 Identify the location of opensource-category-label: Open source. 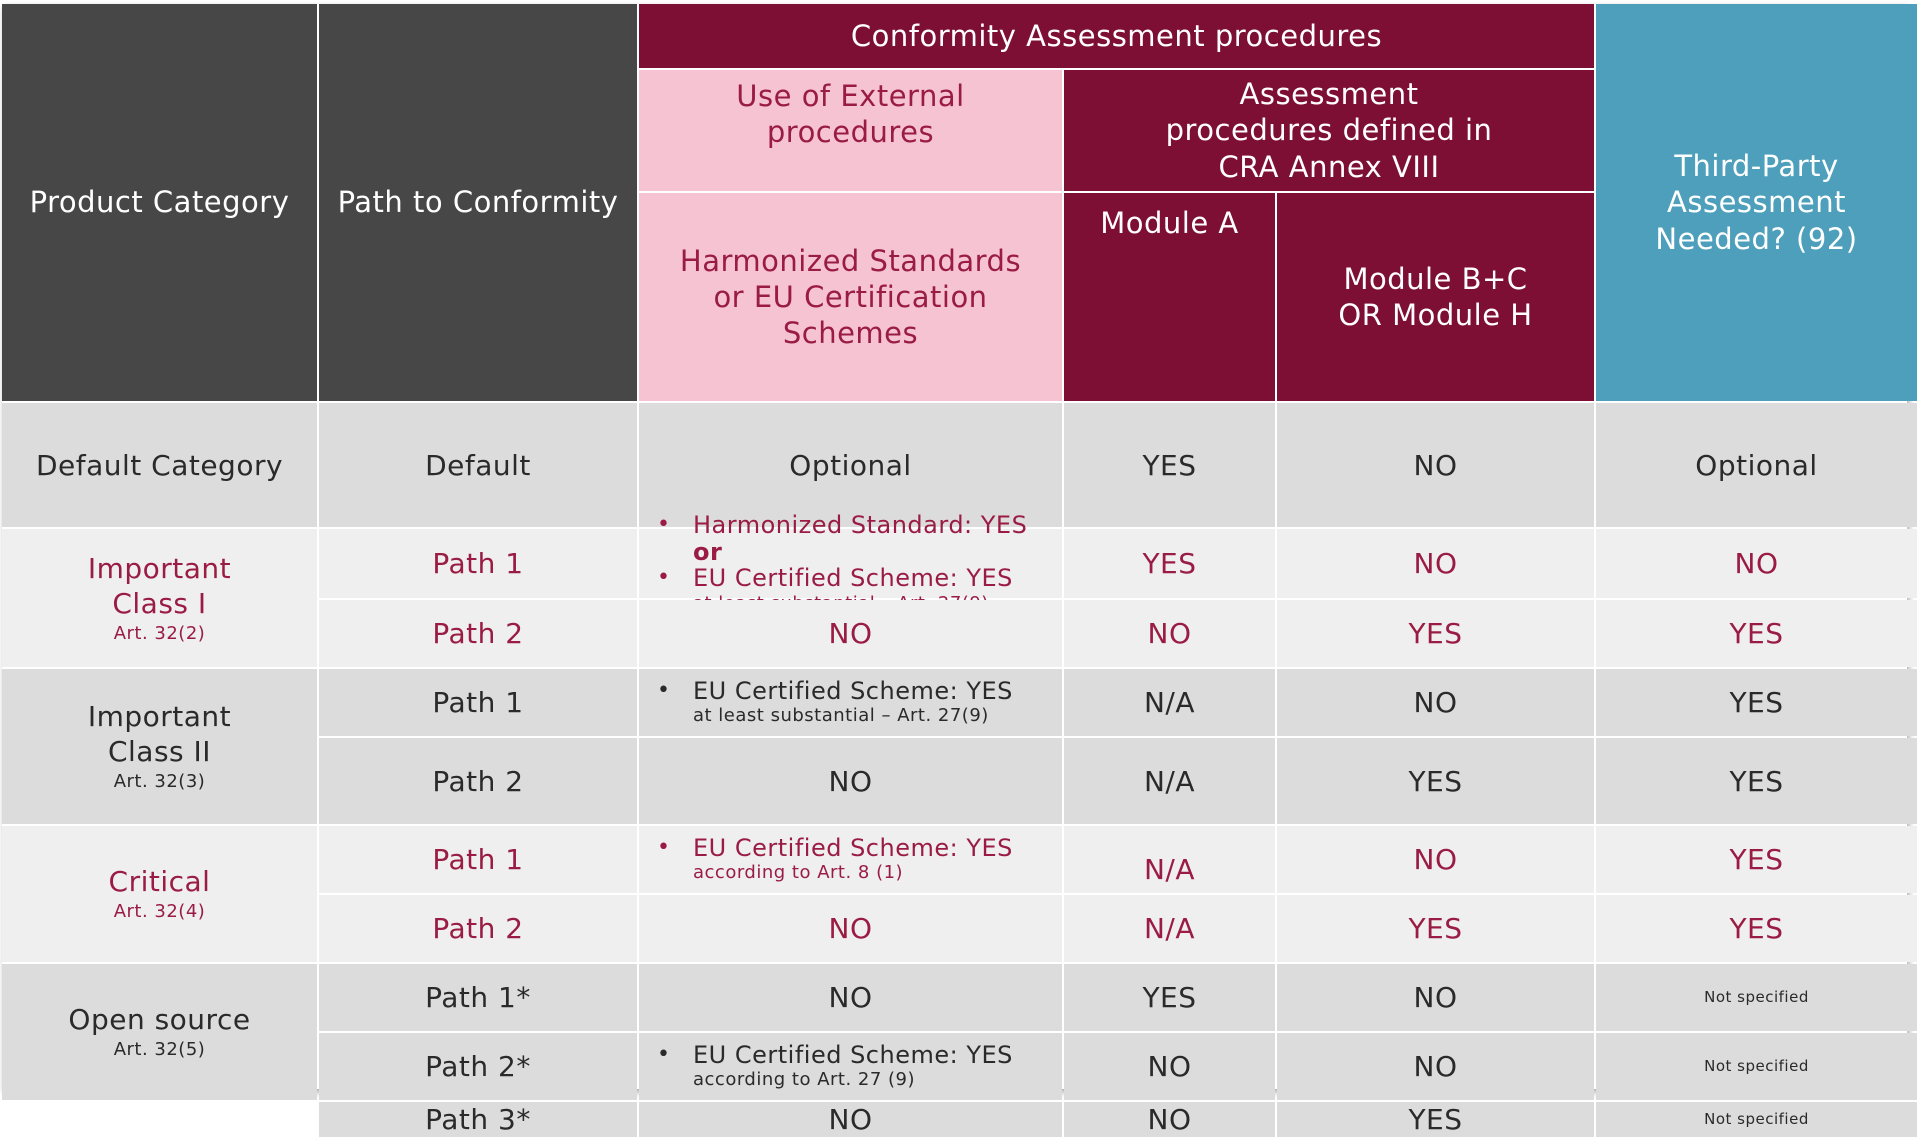
(159, 1020).